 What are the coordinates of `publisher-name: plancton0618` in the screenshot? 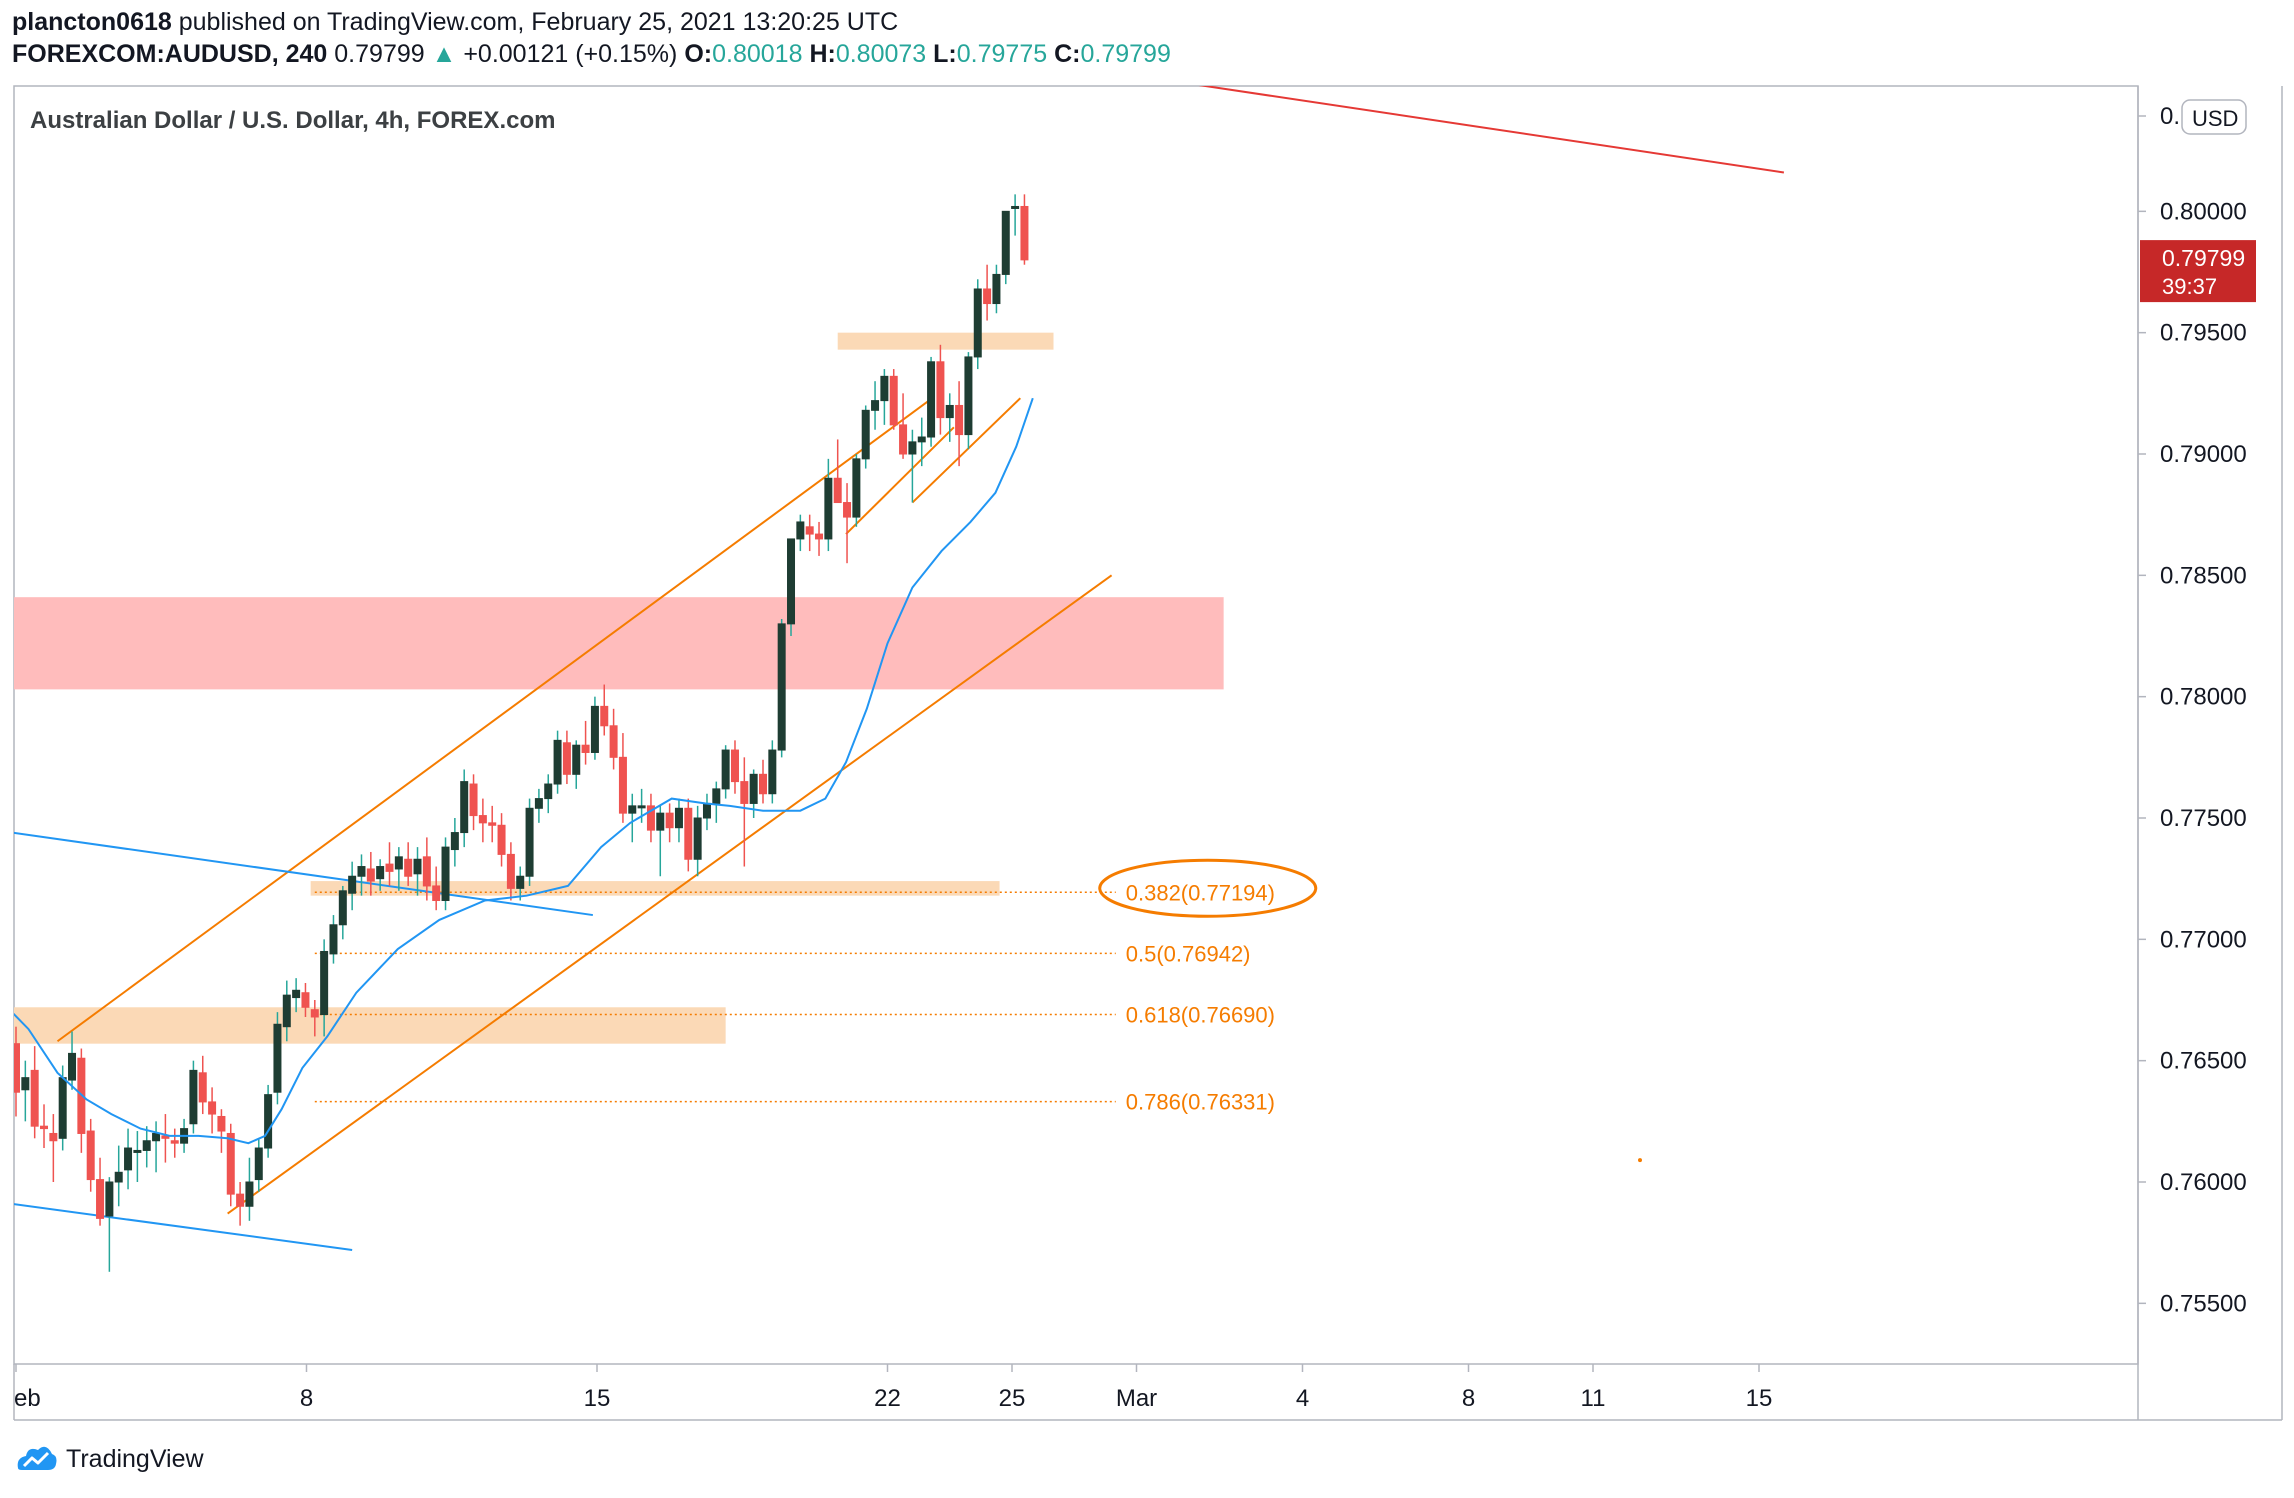 It's located at (92, 22).